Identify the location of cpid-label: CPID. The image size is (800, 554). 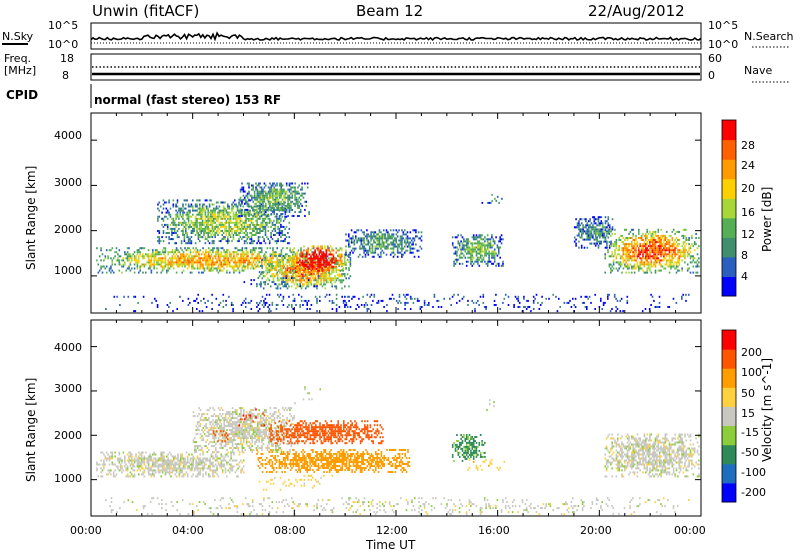
(22, 95).